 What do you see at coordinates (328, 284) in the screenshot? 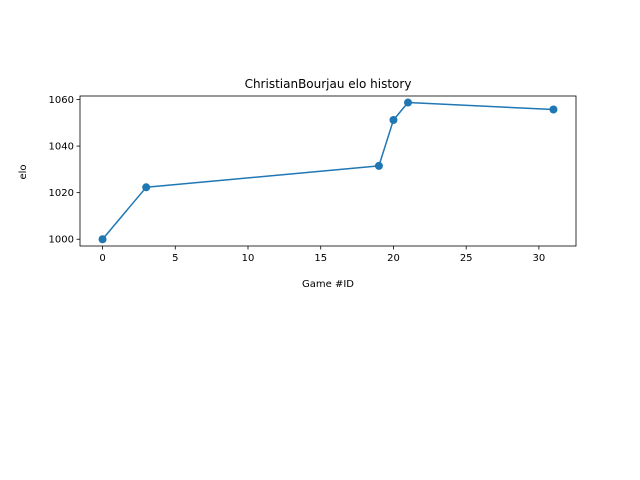
I see `x-axis-label: Game #ID` at bounding box center [328, 284].